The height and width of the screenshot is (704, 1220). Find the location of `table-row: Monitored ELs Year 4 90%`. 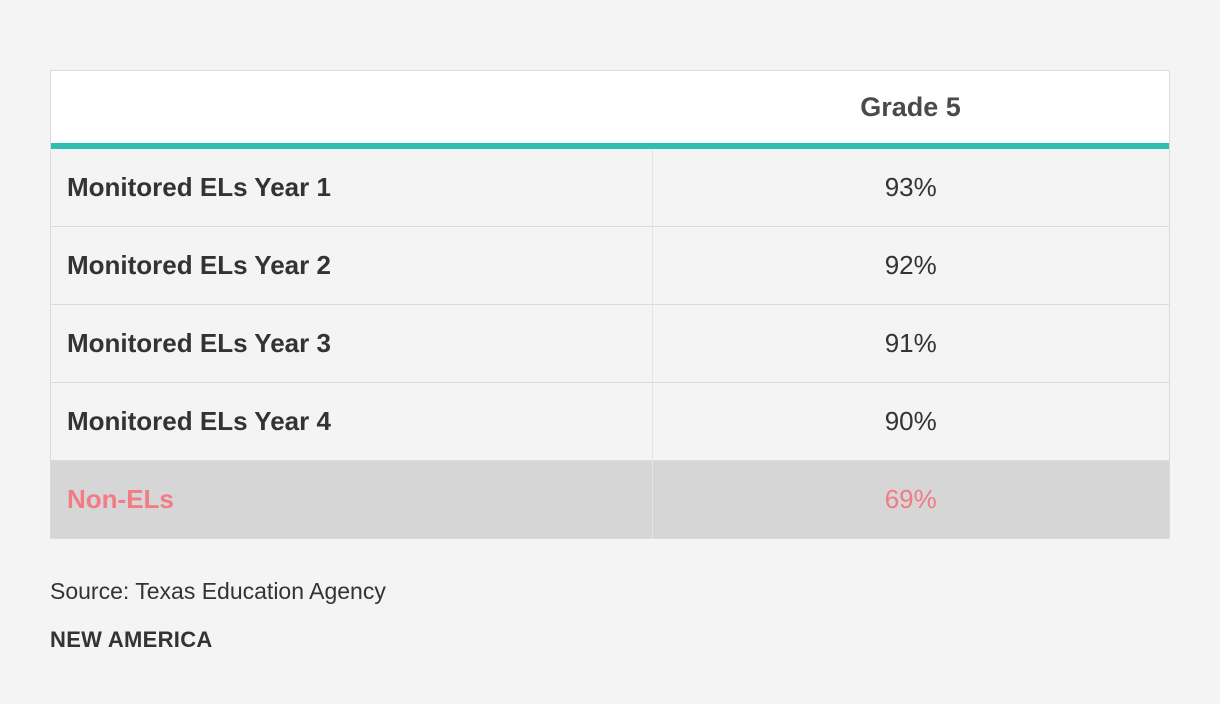

table-row: Monitored ELs Year 4 90% is located at coordinates (610, 421).